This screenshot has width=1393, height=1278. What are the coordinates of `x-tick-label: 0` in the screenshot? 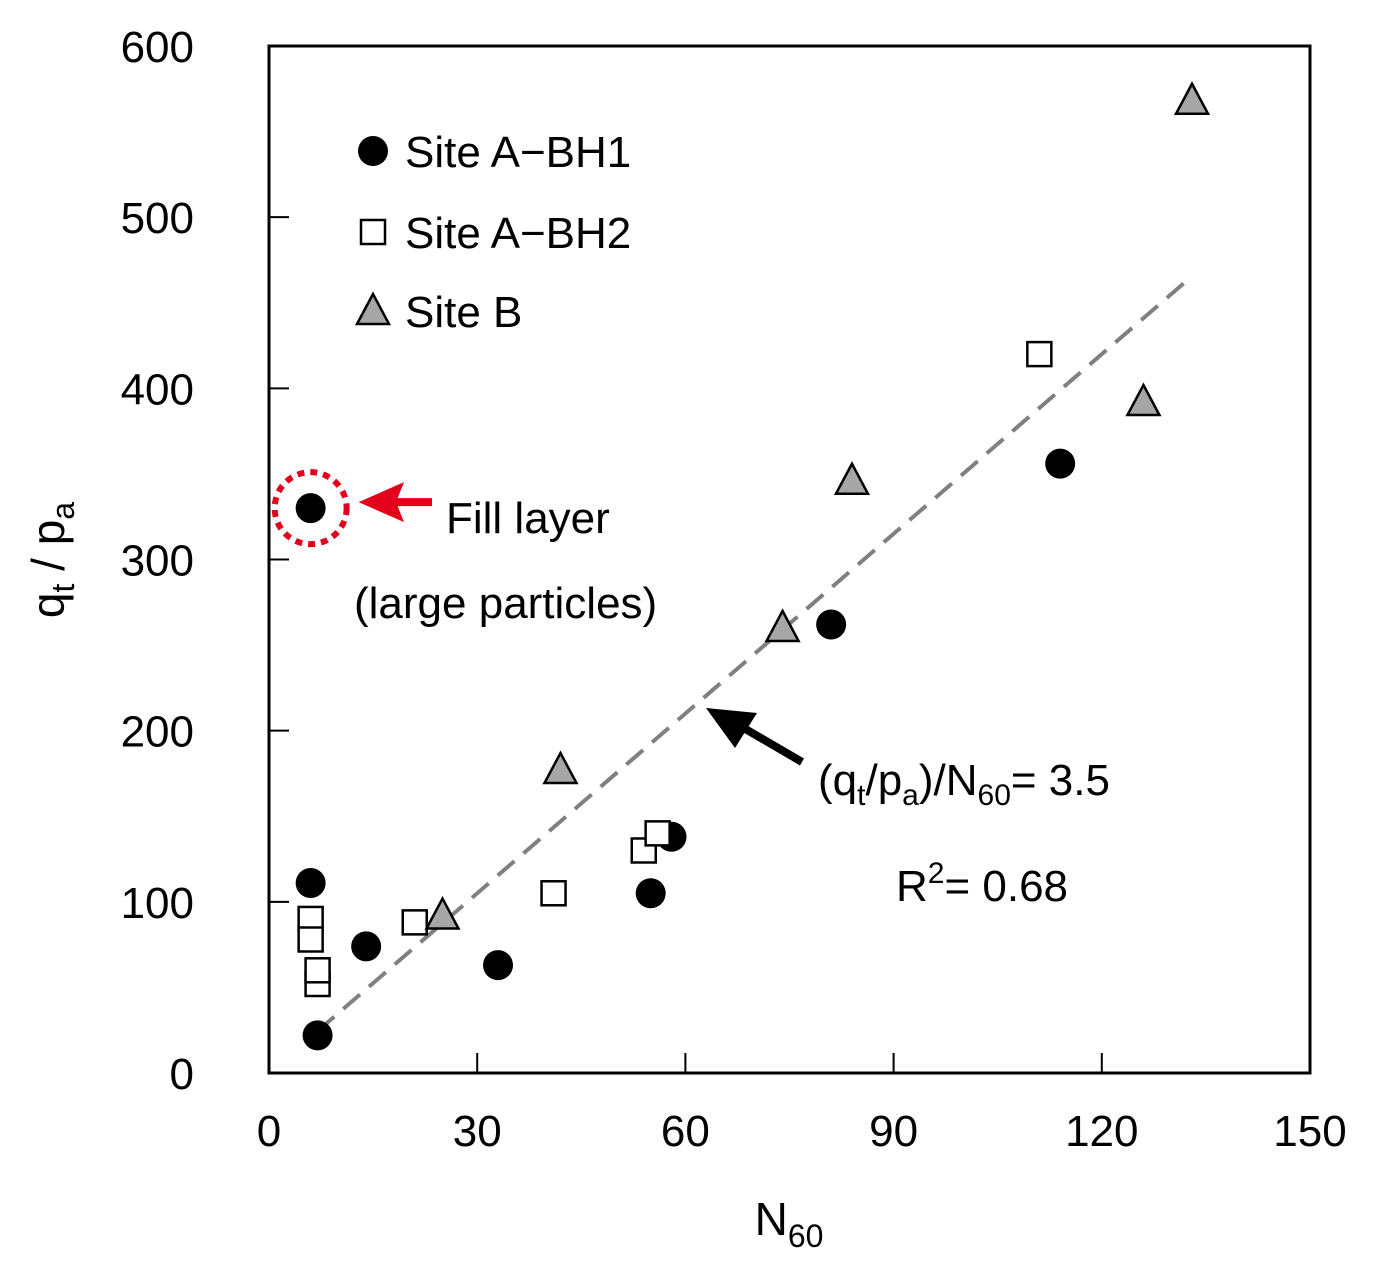 It's located at (269, 1131).